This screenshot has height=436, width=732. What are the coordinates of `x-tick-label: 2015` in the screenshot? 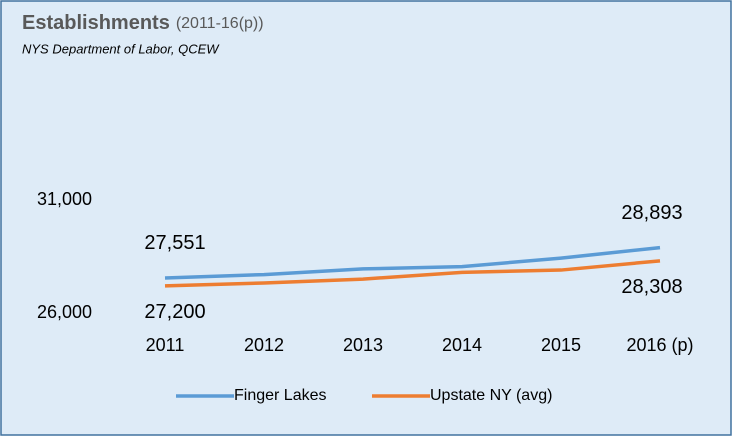 It's located at (561, 345).